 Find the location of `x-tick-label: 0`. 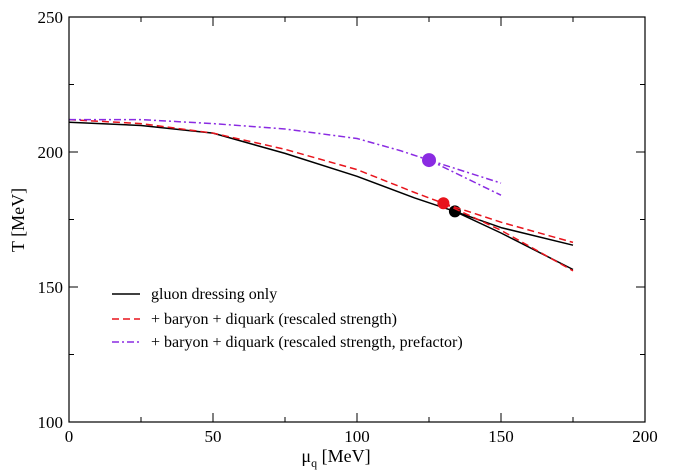

x-tick-label: 0 is located at coordinates (69, 436).